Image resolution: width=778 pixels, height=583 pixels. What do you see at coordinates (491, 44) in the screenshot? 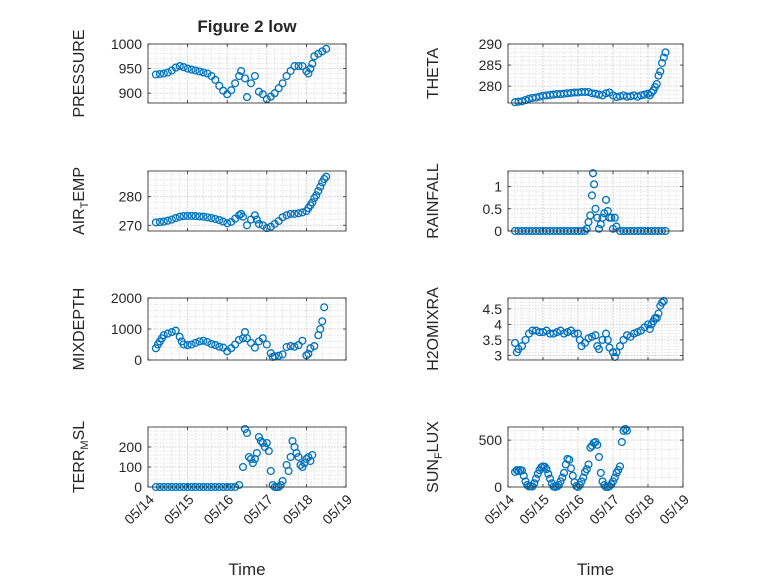
I see `y-tick-label: 290` at bounding box center [491, 44].